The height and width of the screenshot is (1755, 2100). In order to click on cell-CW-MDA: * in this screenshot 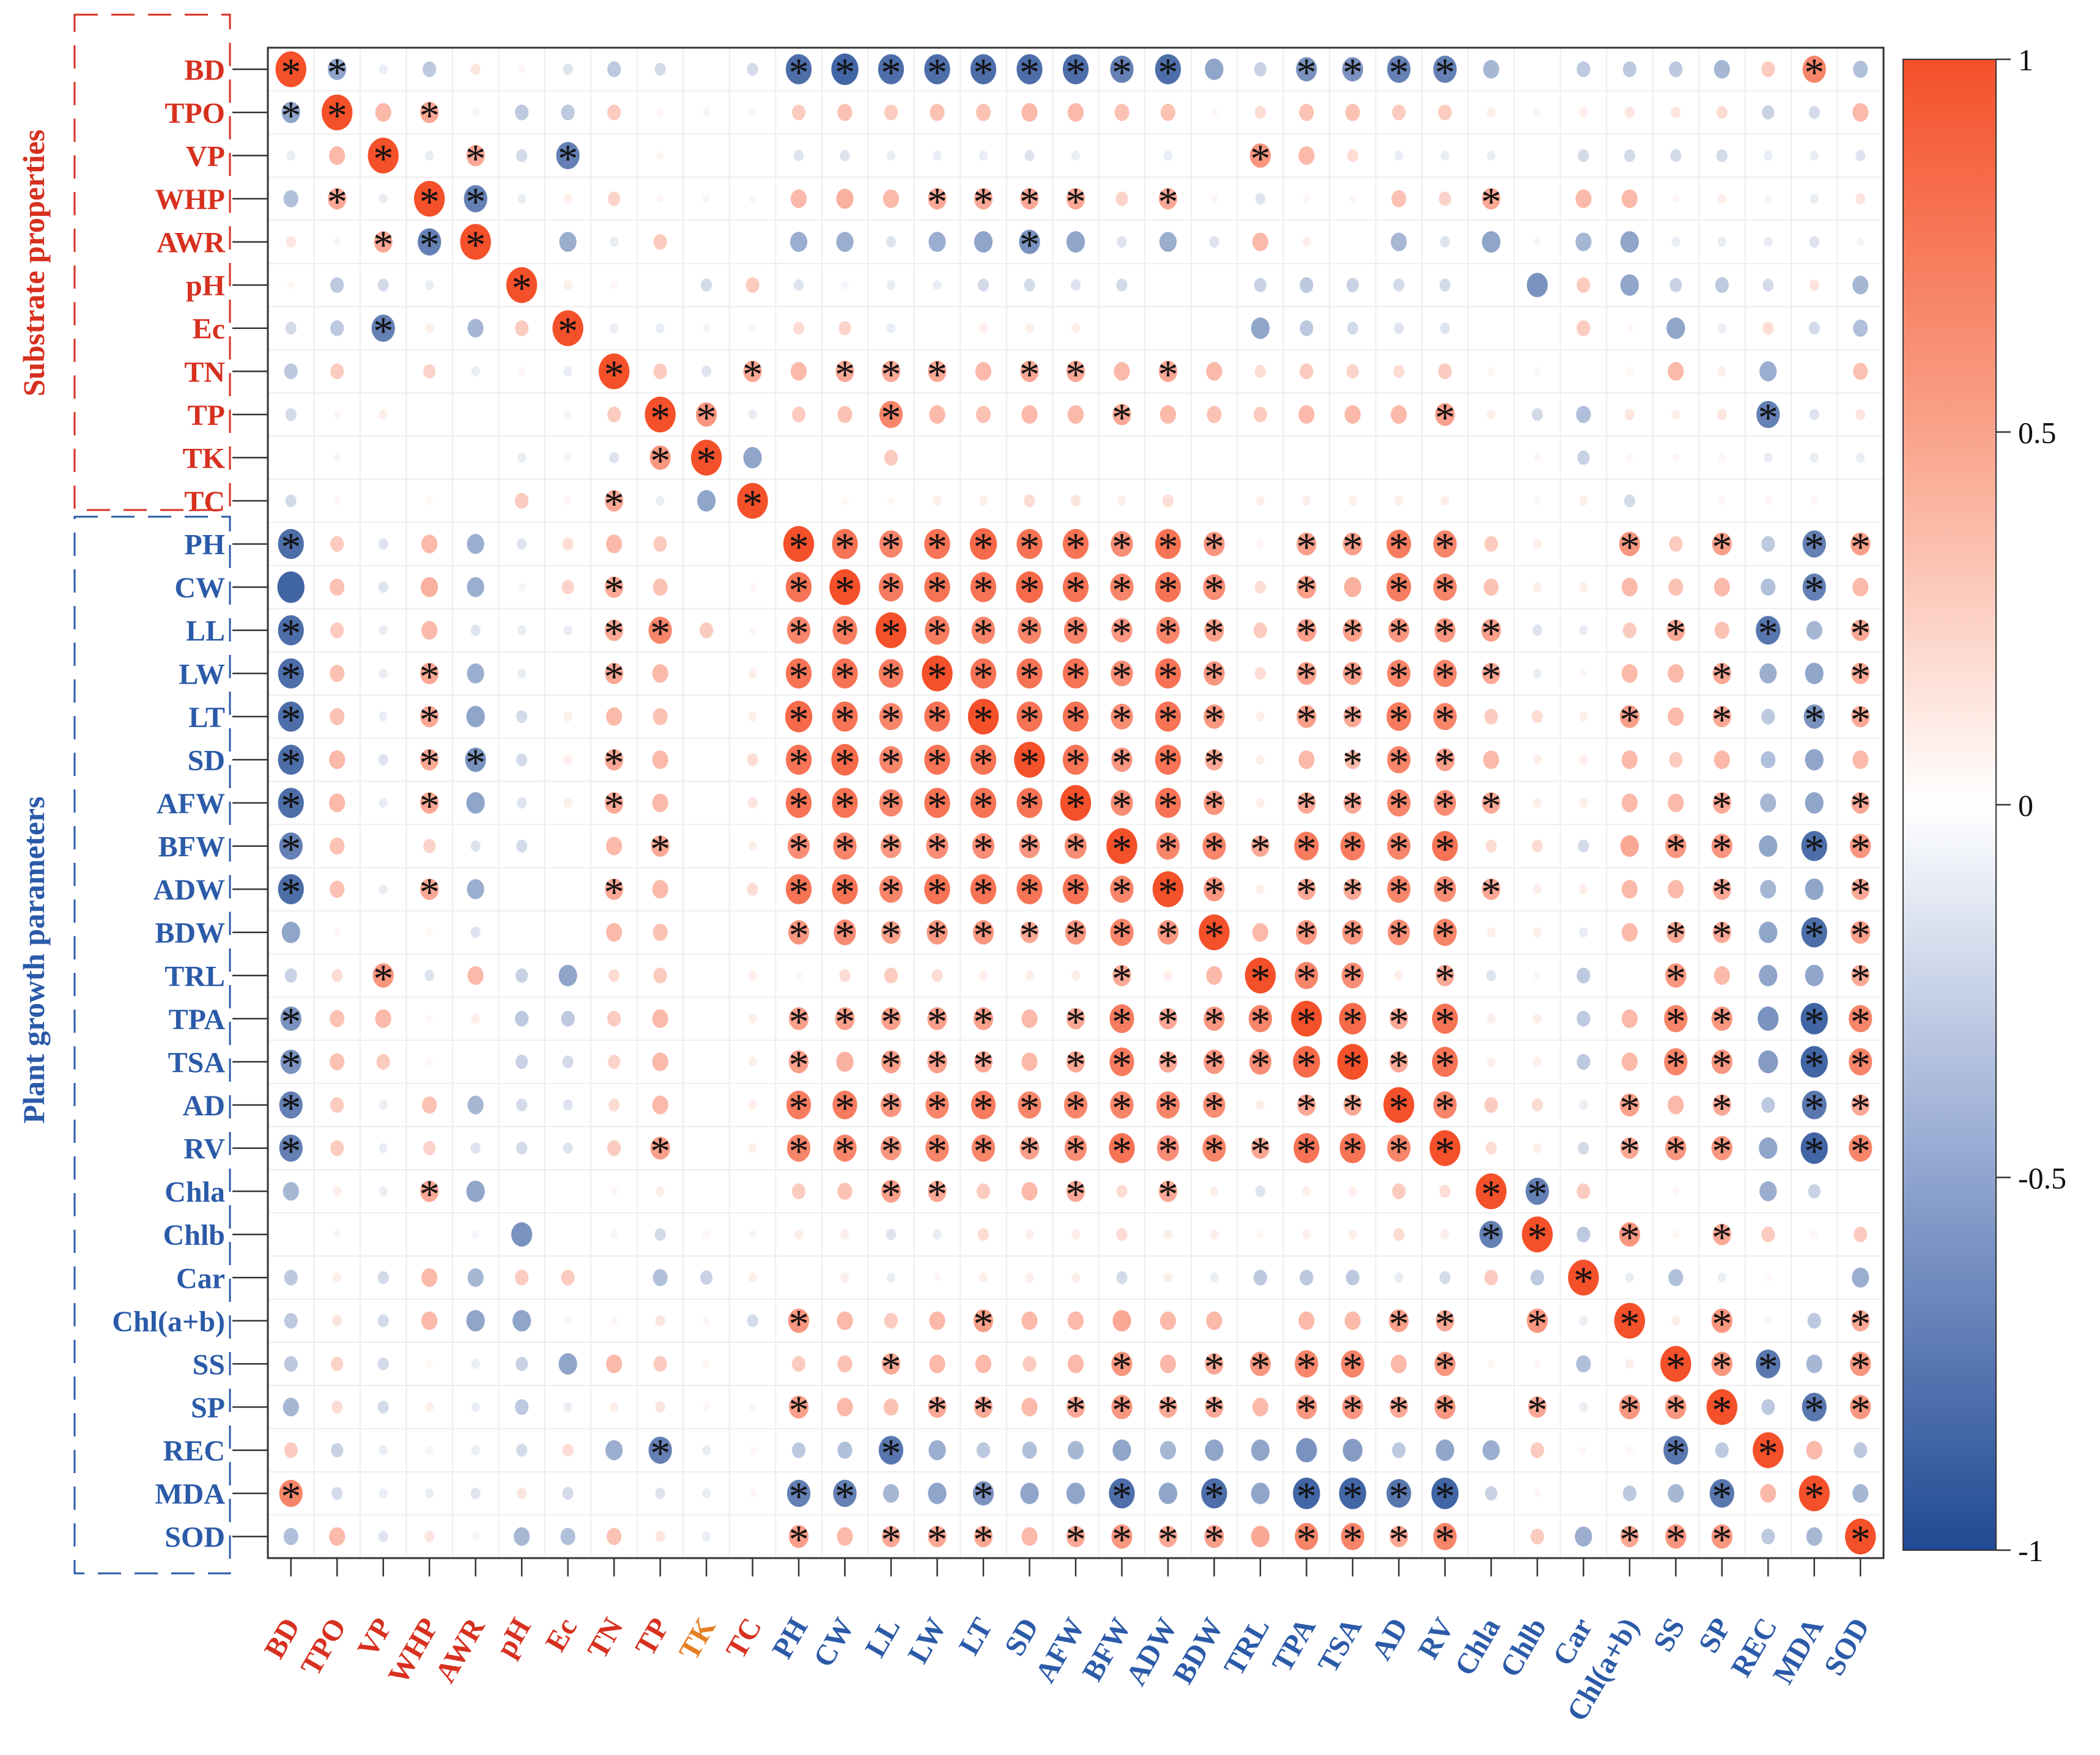, I will do `click(1814, 590)`.